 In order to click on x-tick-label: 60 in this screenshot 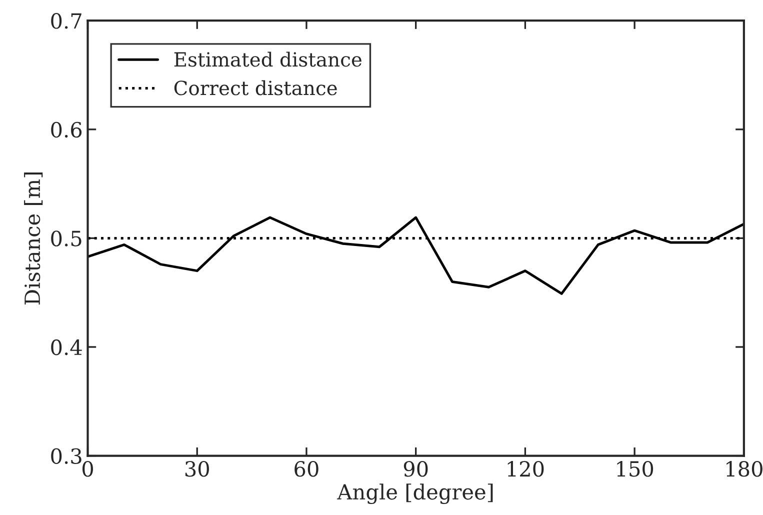, I will do `click(306, 469)`.